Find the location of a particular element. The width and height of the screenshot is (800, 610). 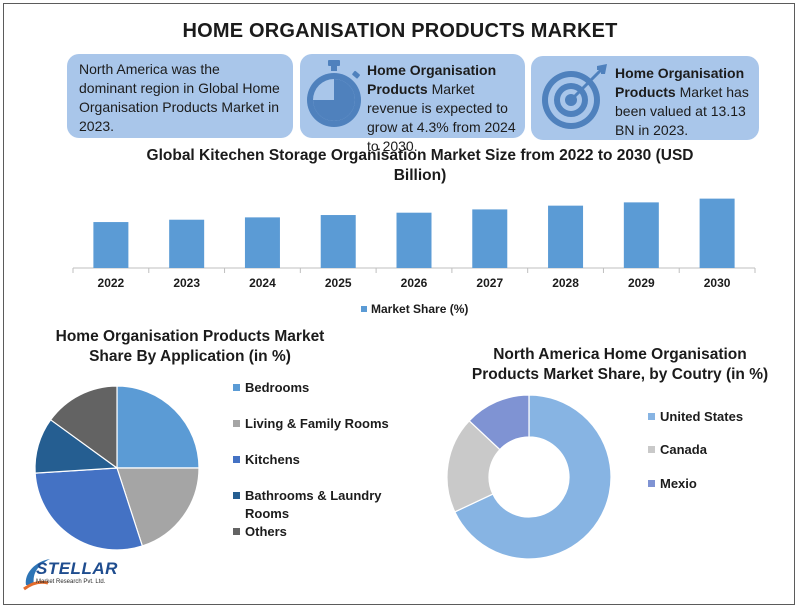

legend-label: Bathrooms & Laundry Rooms is located at coordinates (313, 504).